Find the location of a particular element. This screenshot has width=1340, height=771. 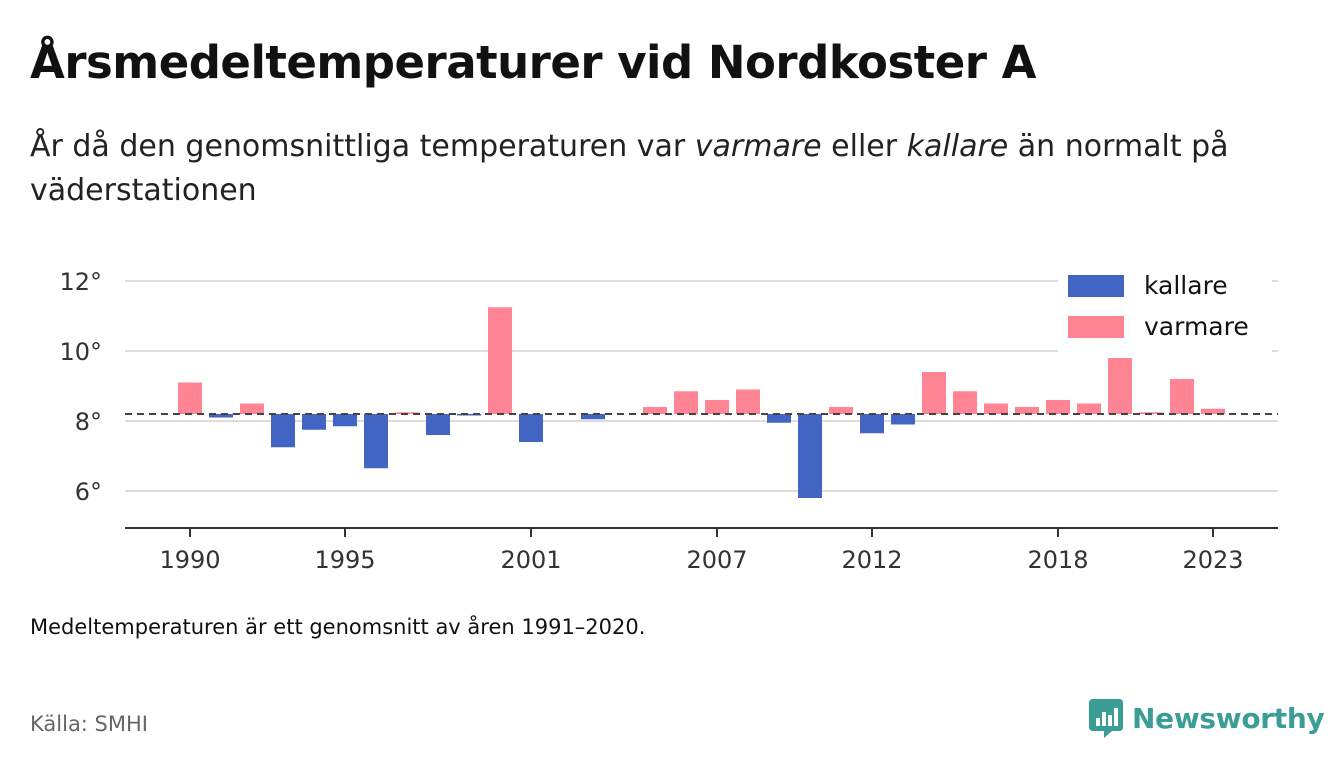

source-label: Källa: SMHI is located at coordinates (89, 724).